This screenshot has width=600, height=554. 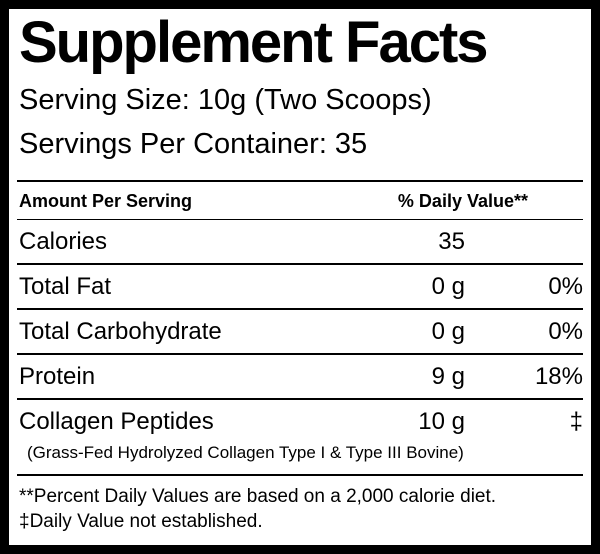 What do you see at coordinates (57, 377) in the screenshot?
I see `nutrient-name: Protein` at bounding box center [57, 377].